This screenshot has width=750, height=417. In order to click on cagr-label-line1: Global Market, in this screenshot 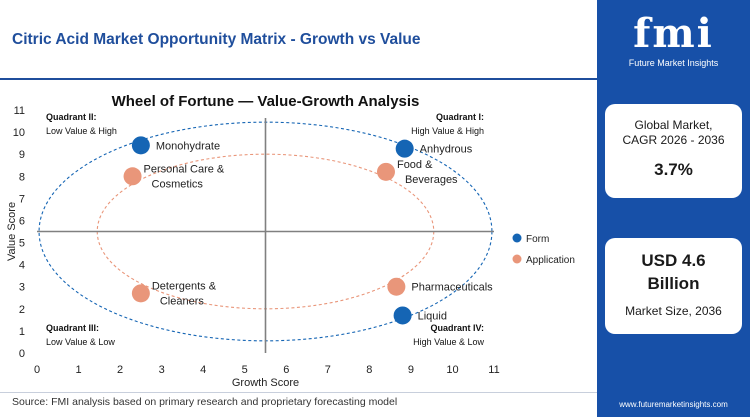, I will do `click(673, 125)`.